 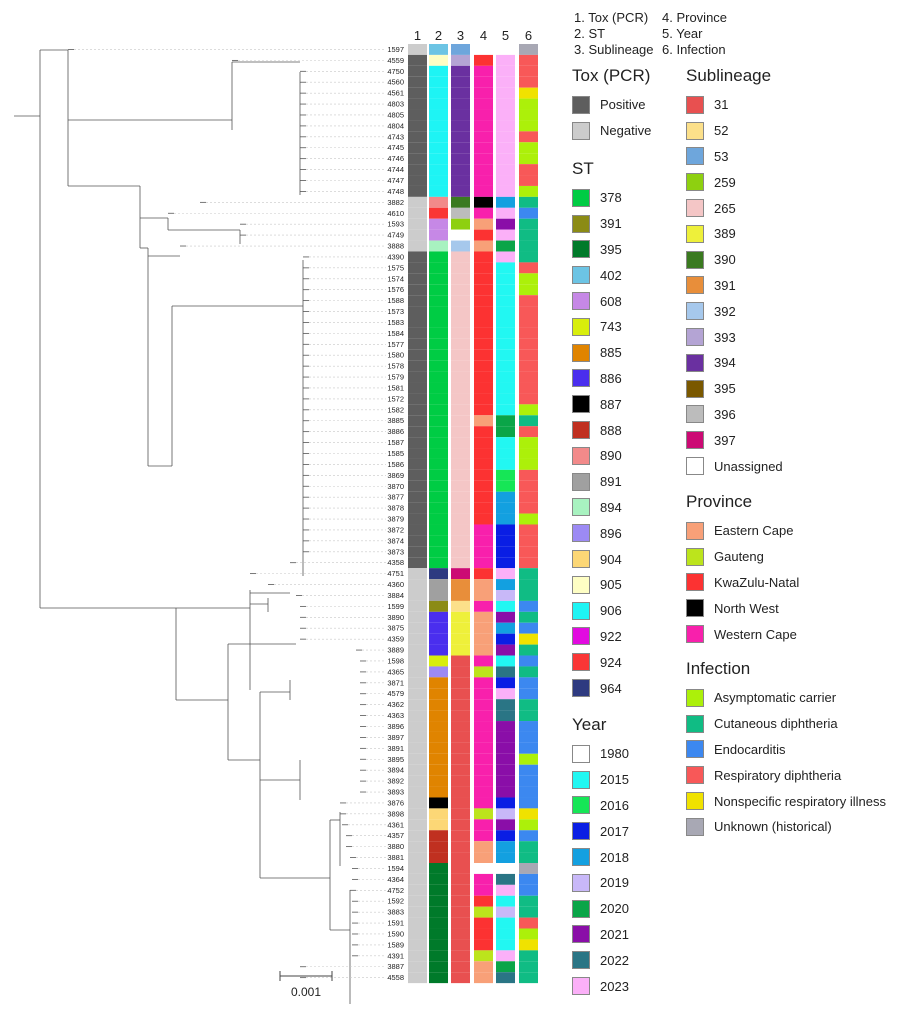 I want to click on province-legend-item: Western Cape, so click(x=742, y=634).